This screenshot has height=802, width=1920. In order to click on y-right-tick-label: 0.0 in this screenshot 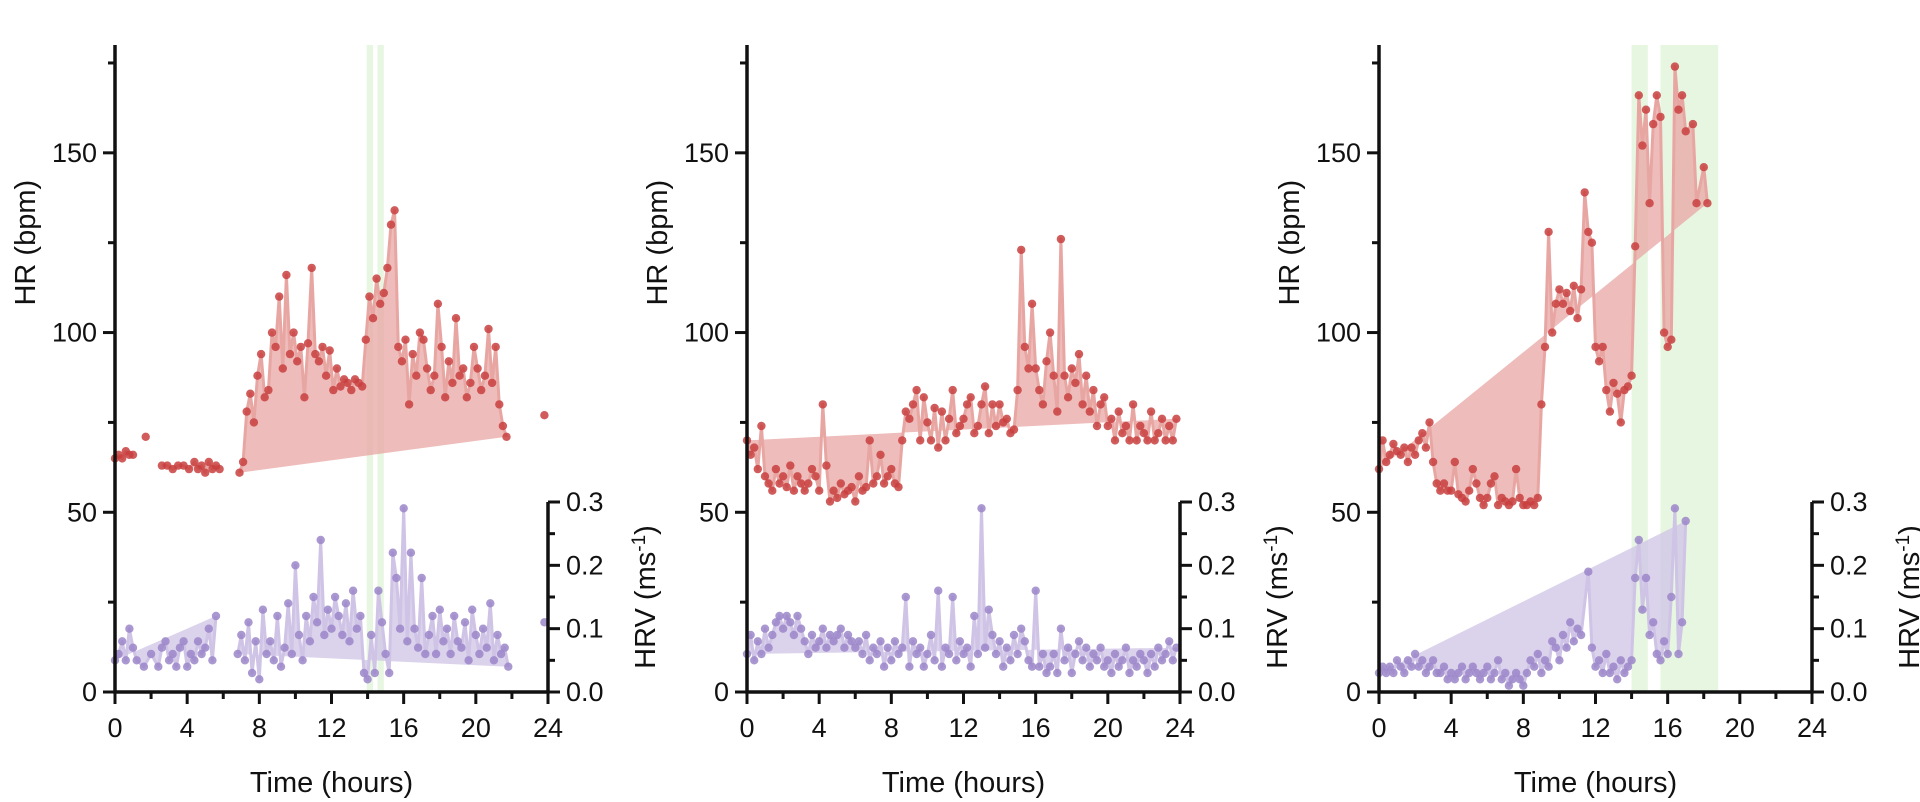, I will do `click(1849, 692)`.